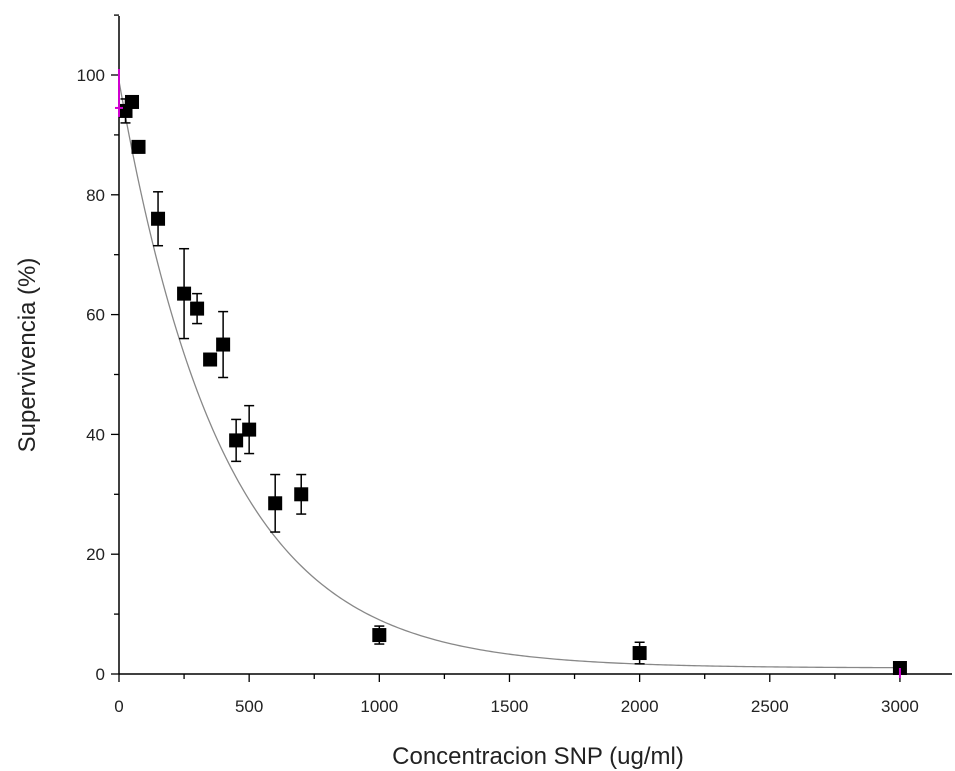 The width and height of the screenshot is (955, 771). What do you see at coordinates (95, 195) in the screenshot?
I see `y-tick-label: 80` at bounding box center [95, 195].